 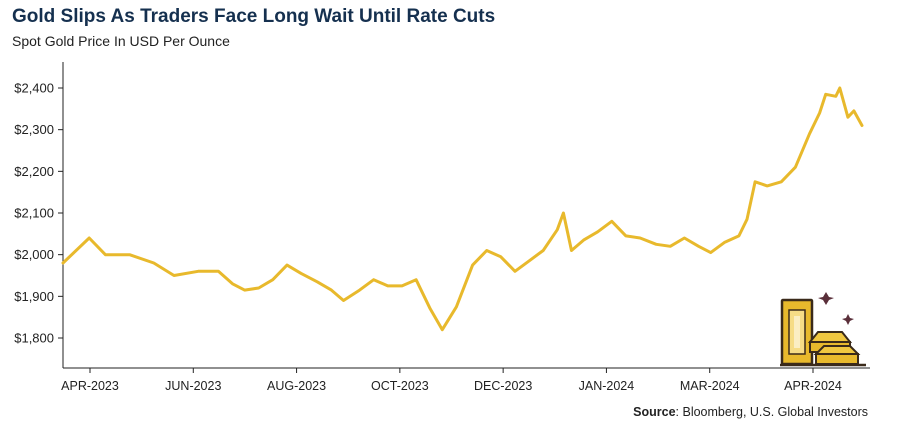 What do you see at coordinates (34, 213) in the screenshot?
I see `y-tick-label: $2,100` at bounding box center [34, 213].